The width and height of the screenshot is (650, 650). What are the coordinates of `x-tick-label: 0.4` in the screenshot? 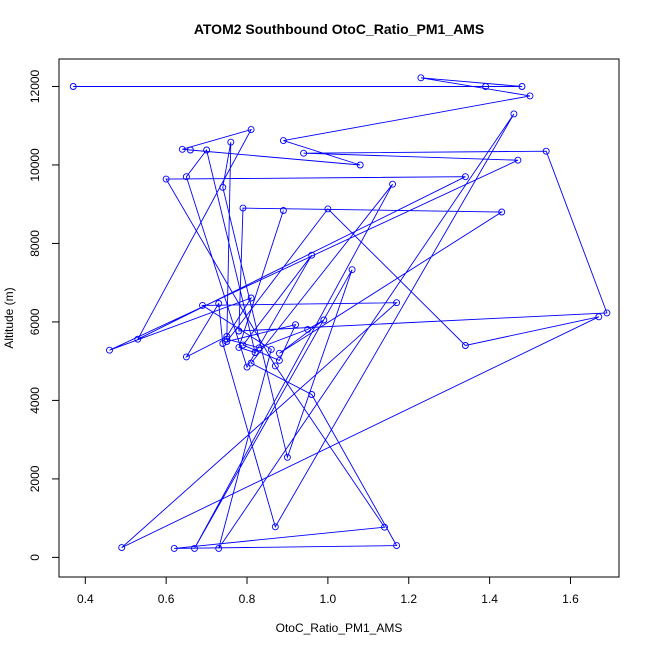 It's located at (85, 599).